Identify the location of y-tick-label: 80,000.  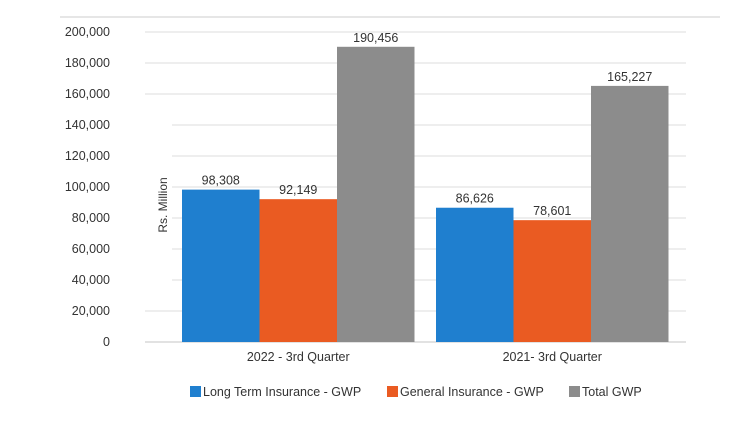
(91, 218).